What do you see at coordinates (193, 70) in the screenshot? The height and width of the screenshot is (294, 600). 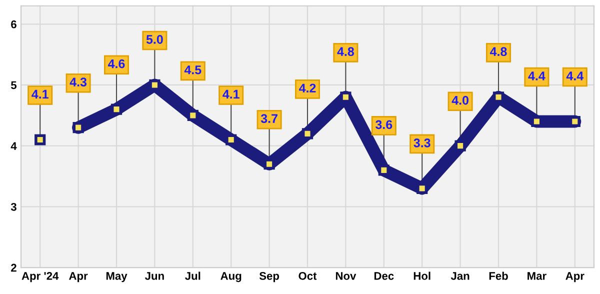 I see `data-label: 4.5` at bounding box center [193, 70].